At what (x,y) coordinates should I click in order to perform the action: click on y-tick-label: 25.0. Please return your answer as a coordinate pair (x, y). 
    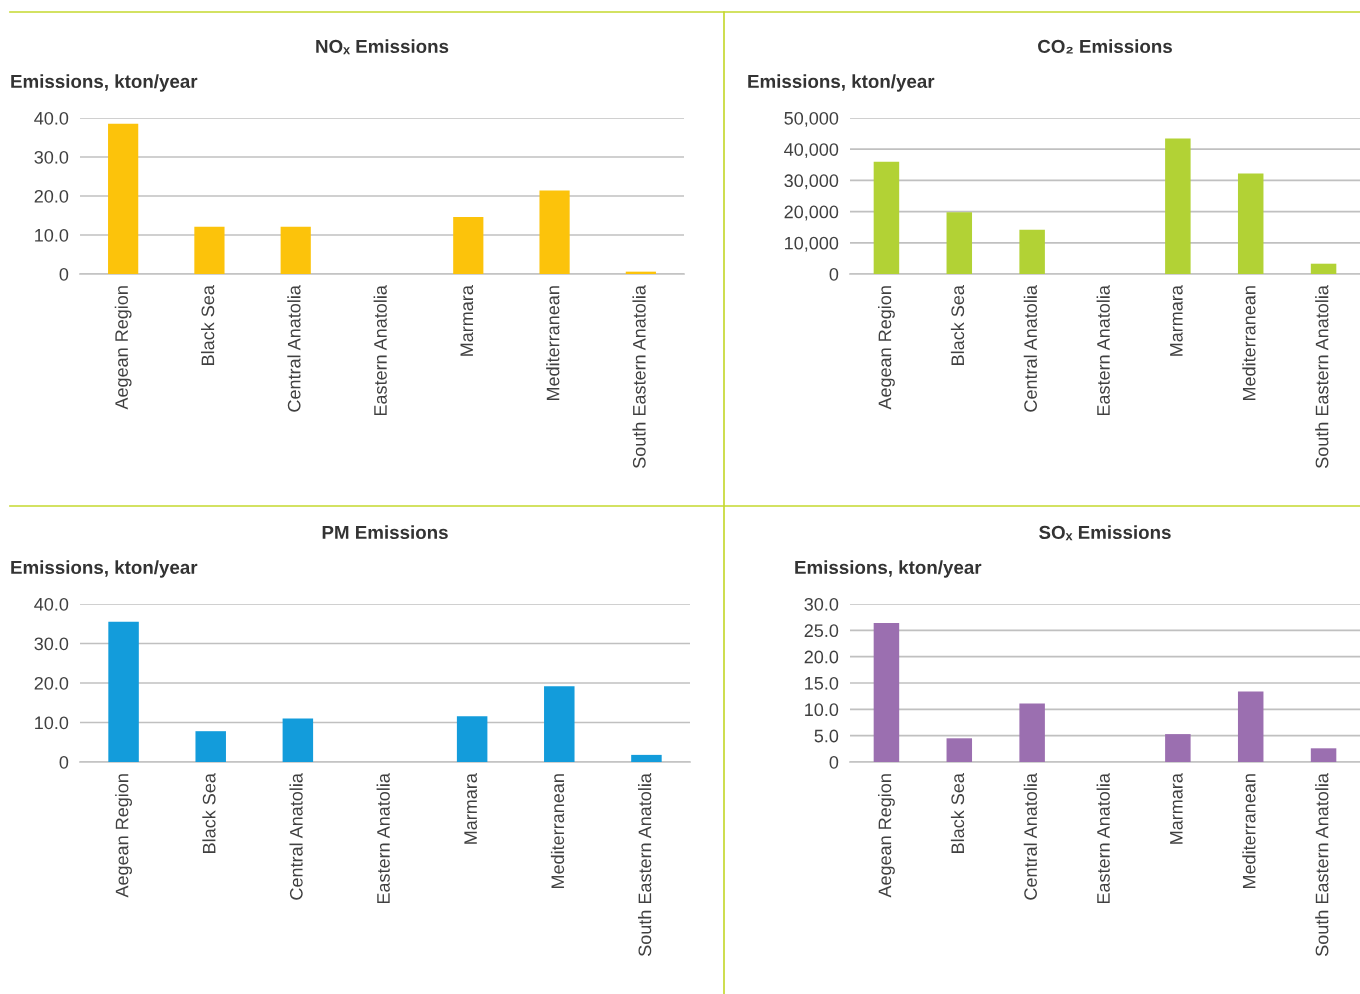
    Looking at the image, I should click on (821, 631).